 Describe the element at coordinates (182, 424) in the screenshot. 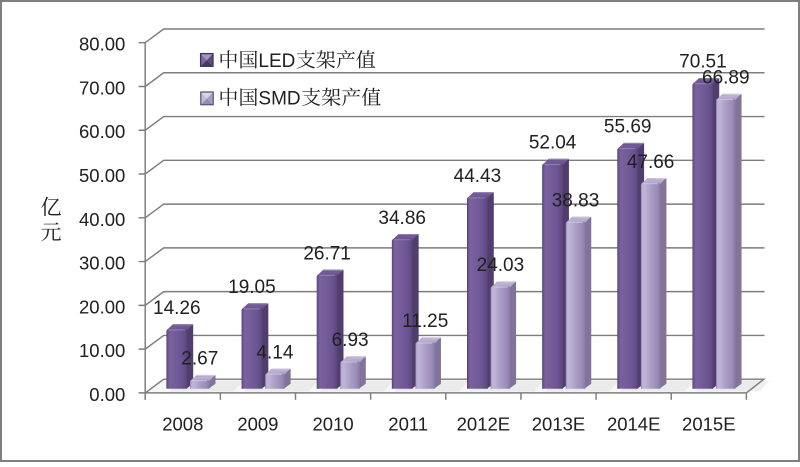

I see `svg-text: 2008` at that location.